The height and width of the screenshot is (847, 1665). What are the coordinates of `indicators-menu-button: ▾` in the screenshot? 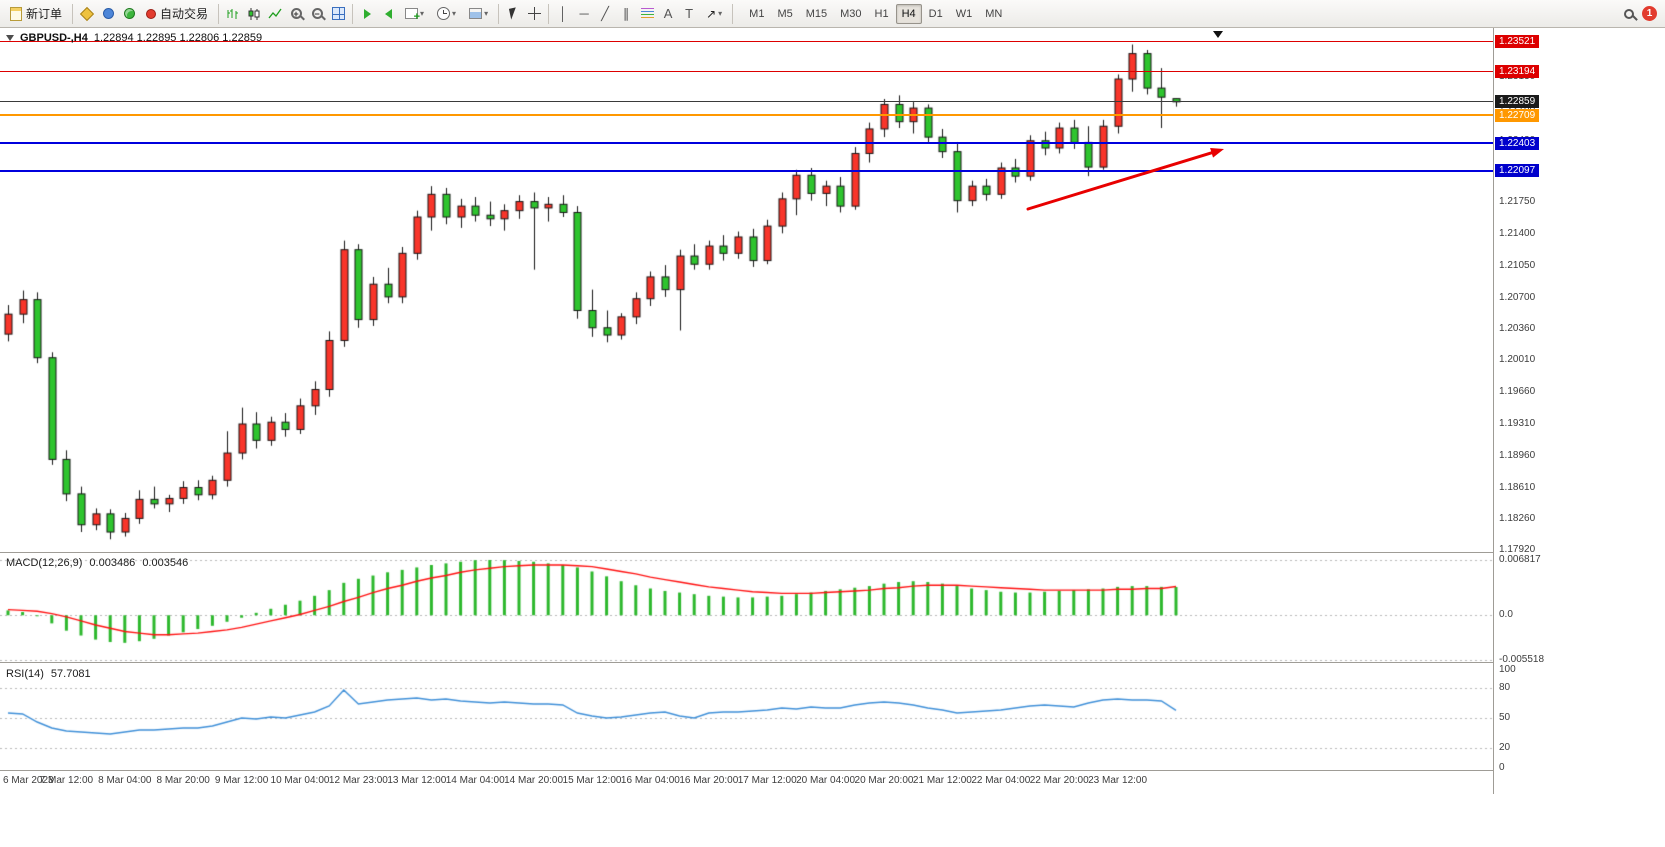 It's located at (414, 14).